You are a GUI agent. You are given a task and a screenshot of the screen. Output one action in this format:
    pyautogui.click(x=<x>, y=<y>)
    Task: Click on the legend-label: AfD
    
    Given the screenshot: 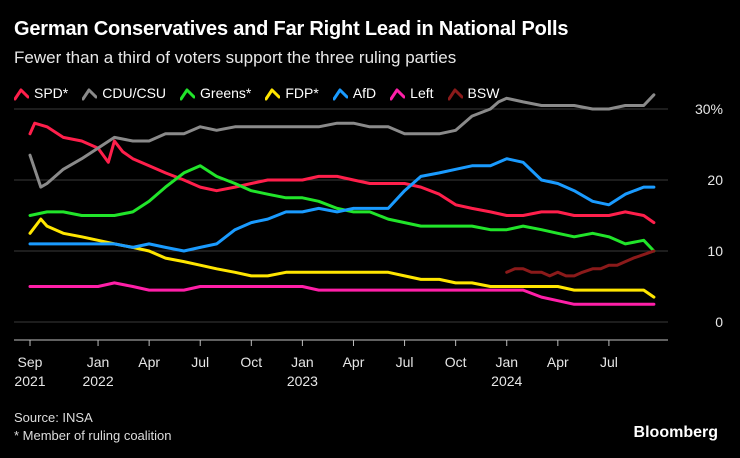 What is the action you would take?
    pyautogui.click(x=364, y=93)
    